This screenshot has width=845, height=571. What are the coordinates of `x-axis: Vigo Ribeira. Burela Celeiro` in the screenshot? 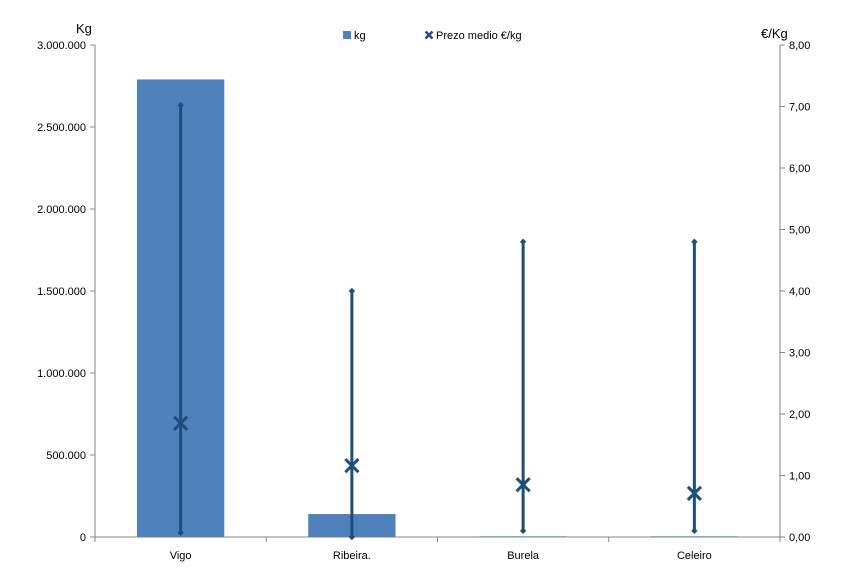 It's located at (437, 549).